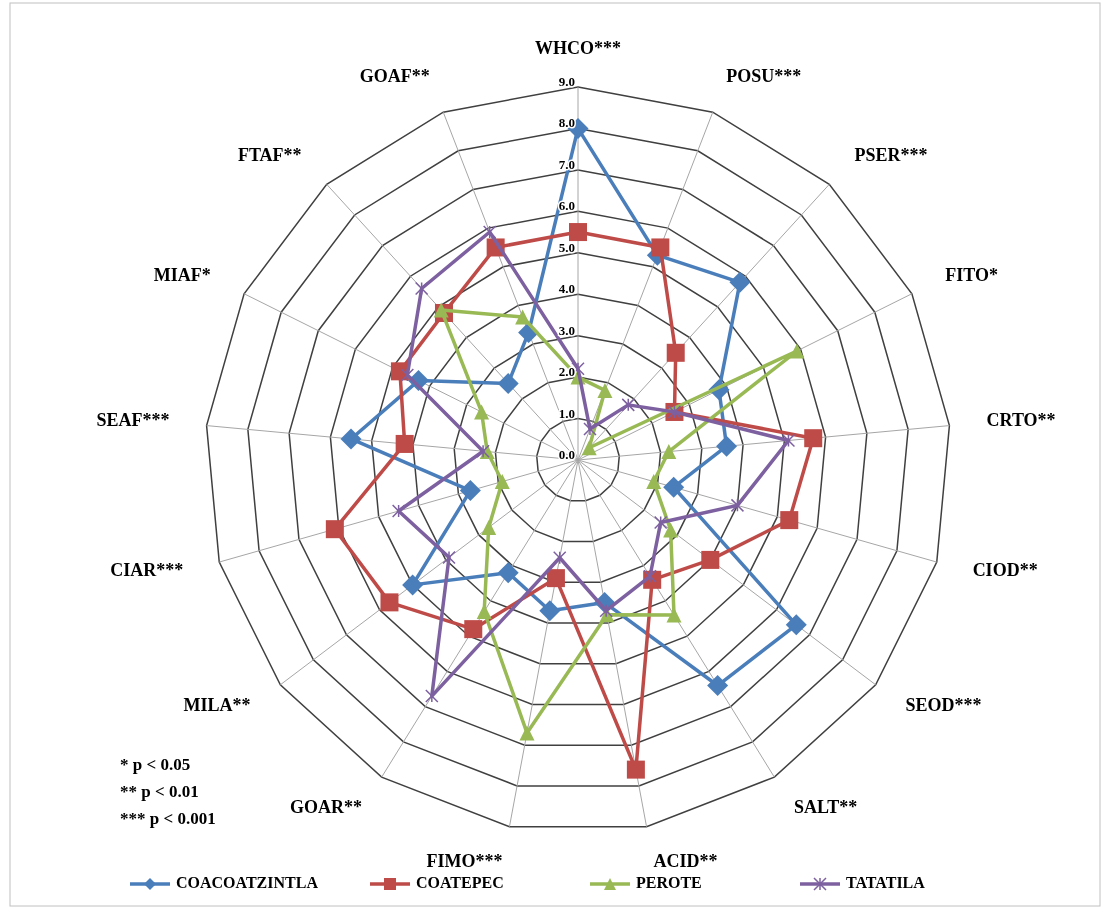 This screenshot has width=1110, height=909. What do you see at coordinates (566, 454) in the screenshot?
I see `y-tick-label: 0.0` at bounding box center [566, 454].